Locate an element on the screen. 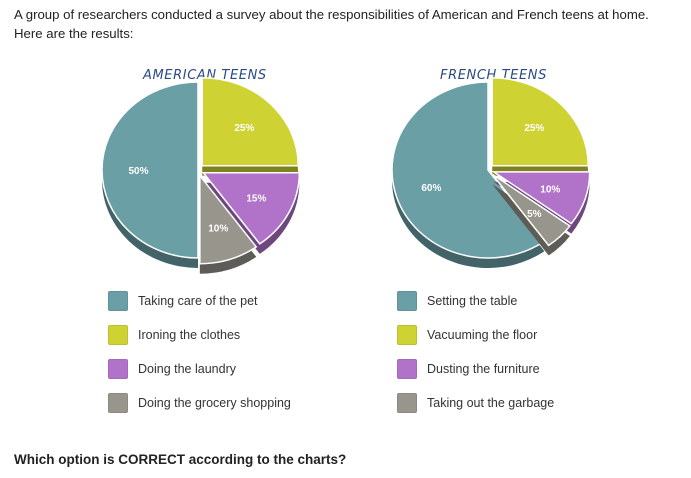 This screenshot has height=478, width=691. legend-label: Ironing the clothes is located at coordinates (189, 335).